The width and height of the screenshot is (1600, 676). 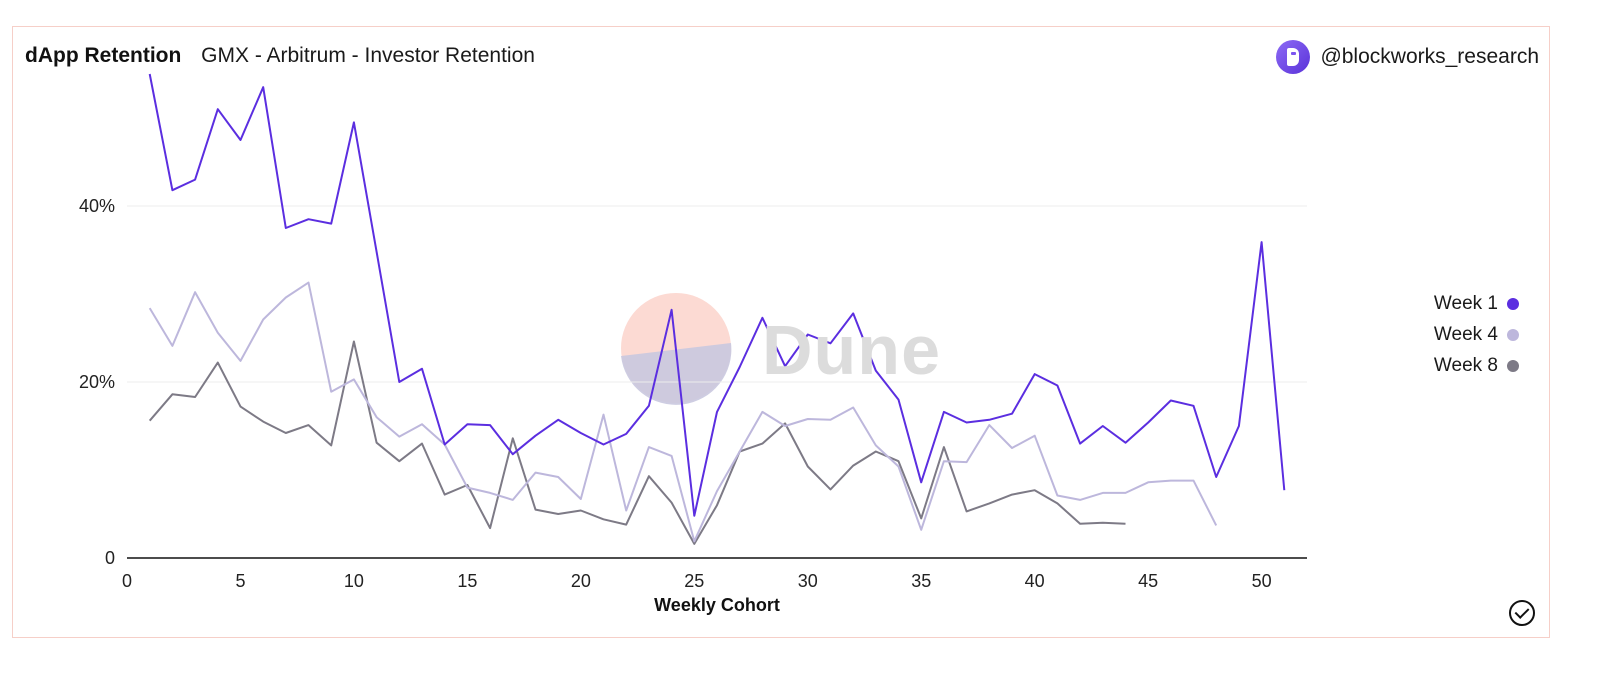 I want to click on checkmark-circle-icon, so click(x=1522, y=613).